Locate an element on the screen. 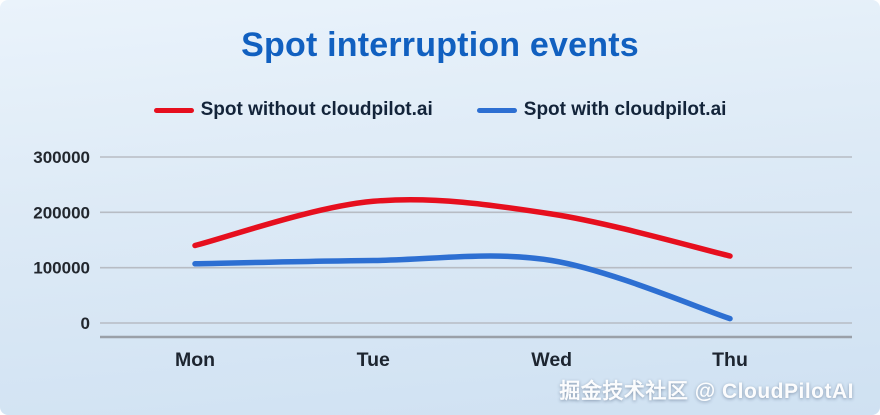 This screenshot has height=415, width=880. legend-item-without-cloudpilot: Spot without cloudpilot.ai is located at coordinates (293, 110).